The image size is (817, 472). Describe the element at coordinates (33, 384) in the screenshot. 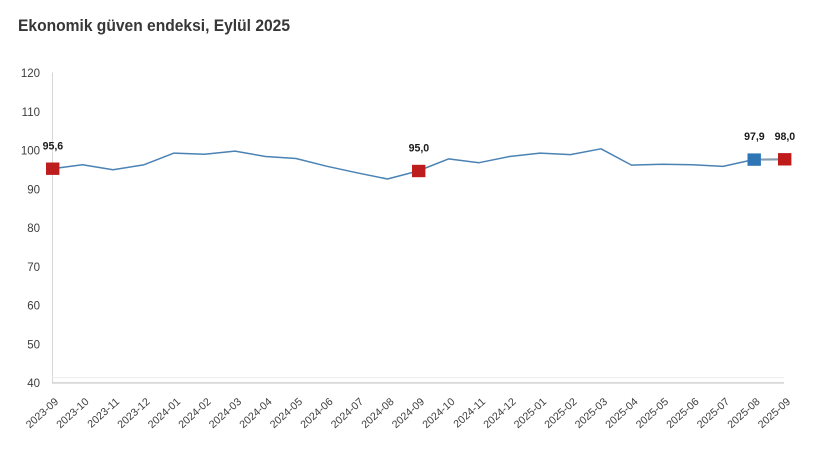

I see `svg-text: 40` at that location.